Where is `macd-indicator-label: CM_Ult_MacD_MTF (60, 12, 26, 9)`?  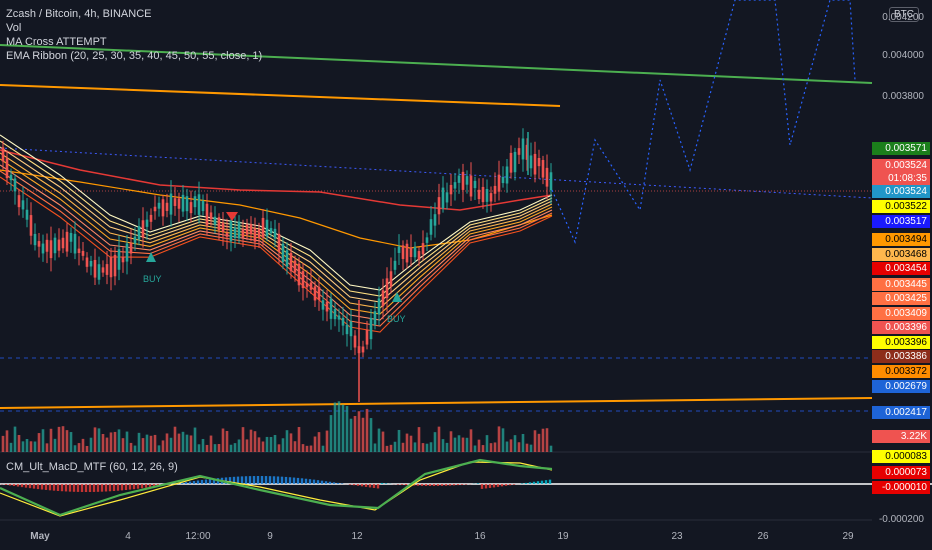
macd-indicator-label: CM_Ult_MacD_MTF (60, 12, 26, 9) is located at coordinates (92, 467).